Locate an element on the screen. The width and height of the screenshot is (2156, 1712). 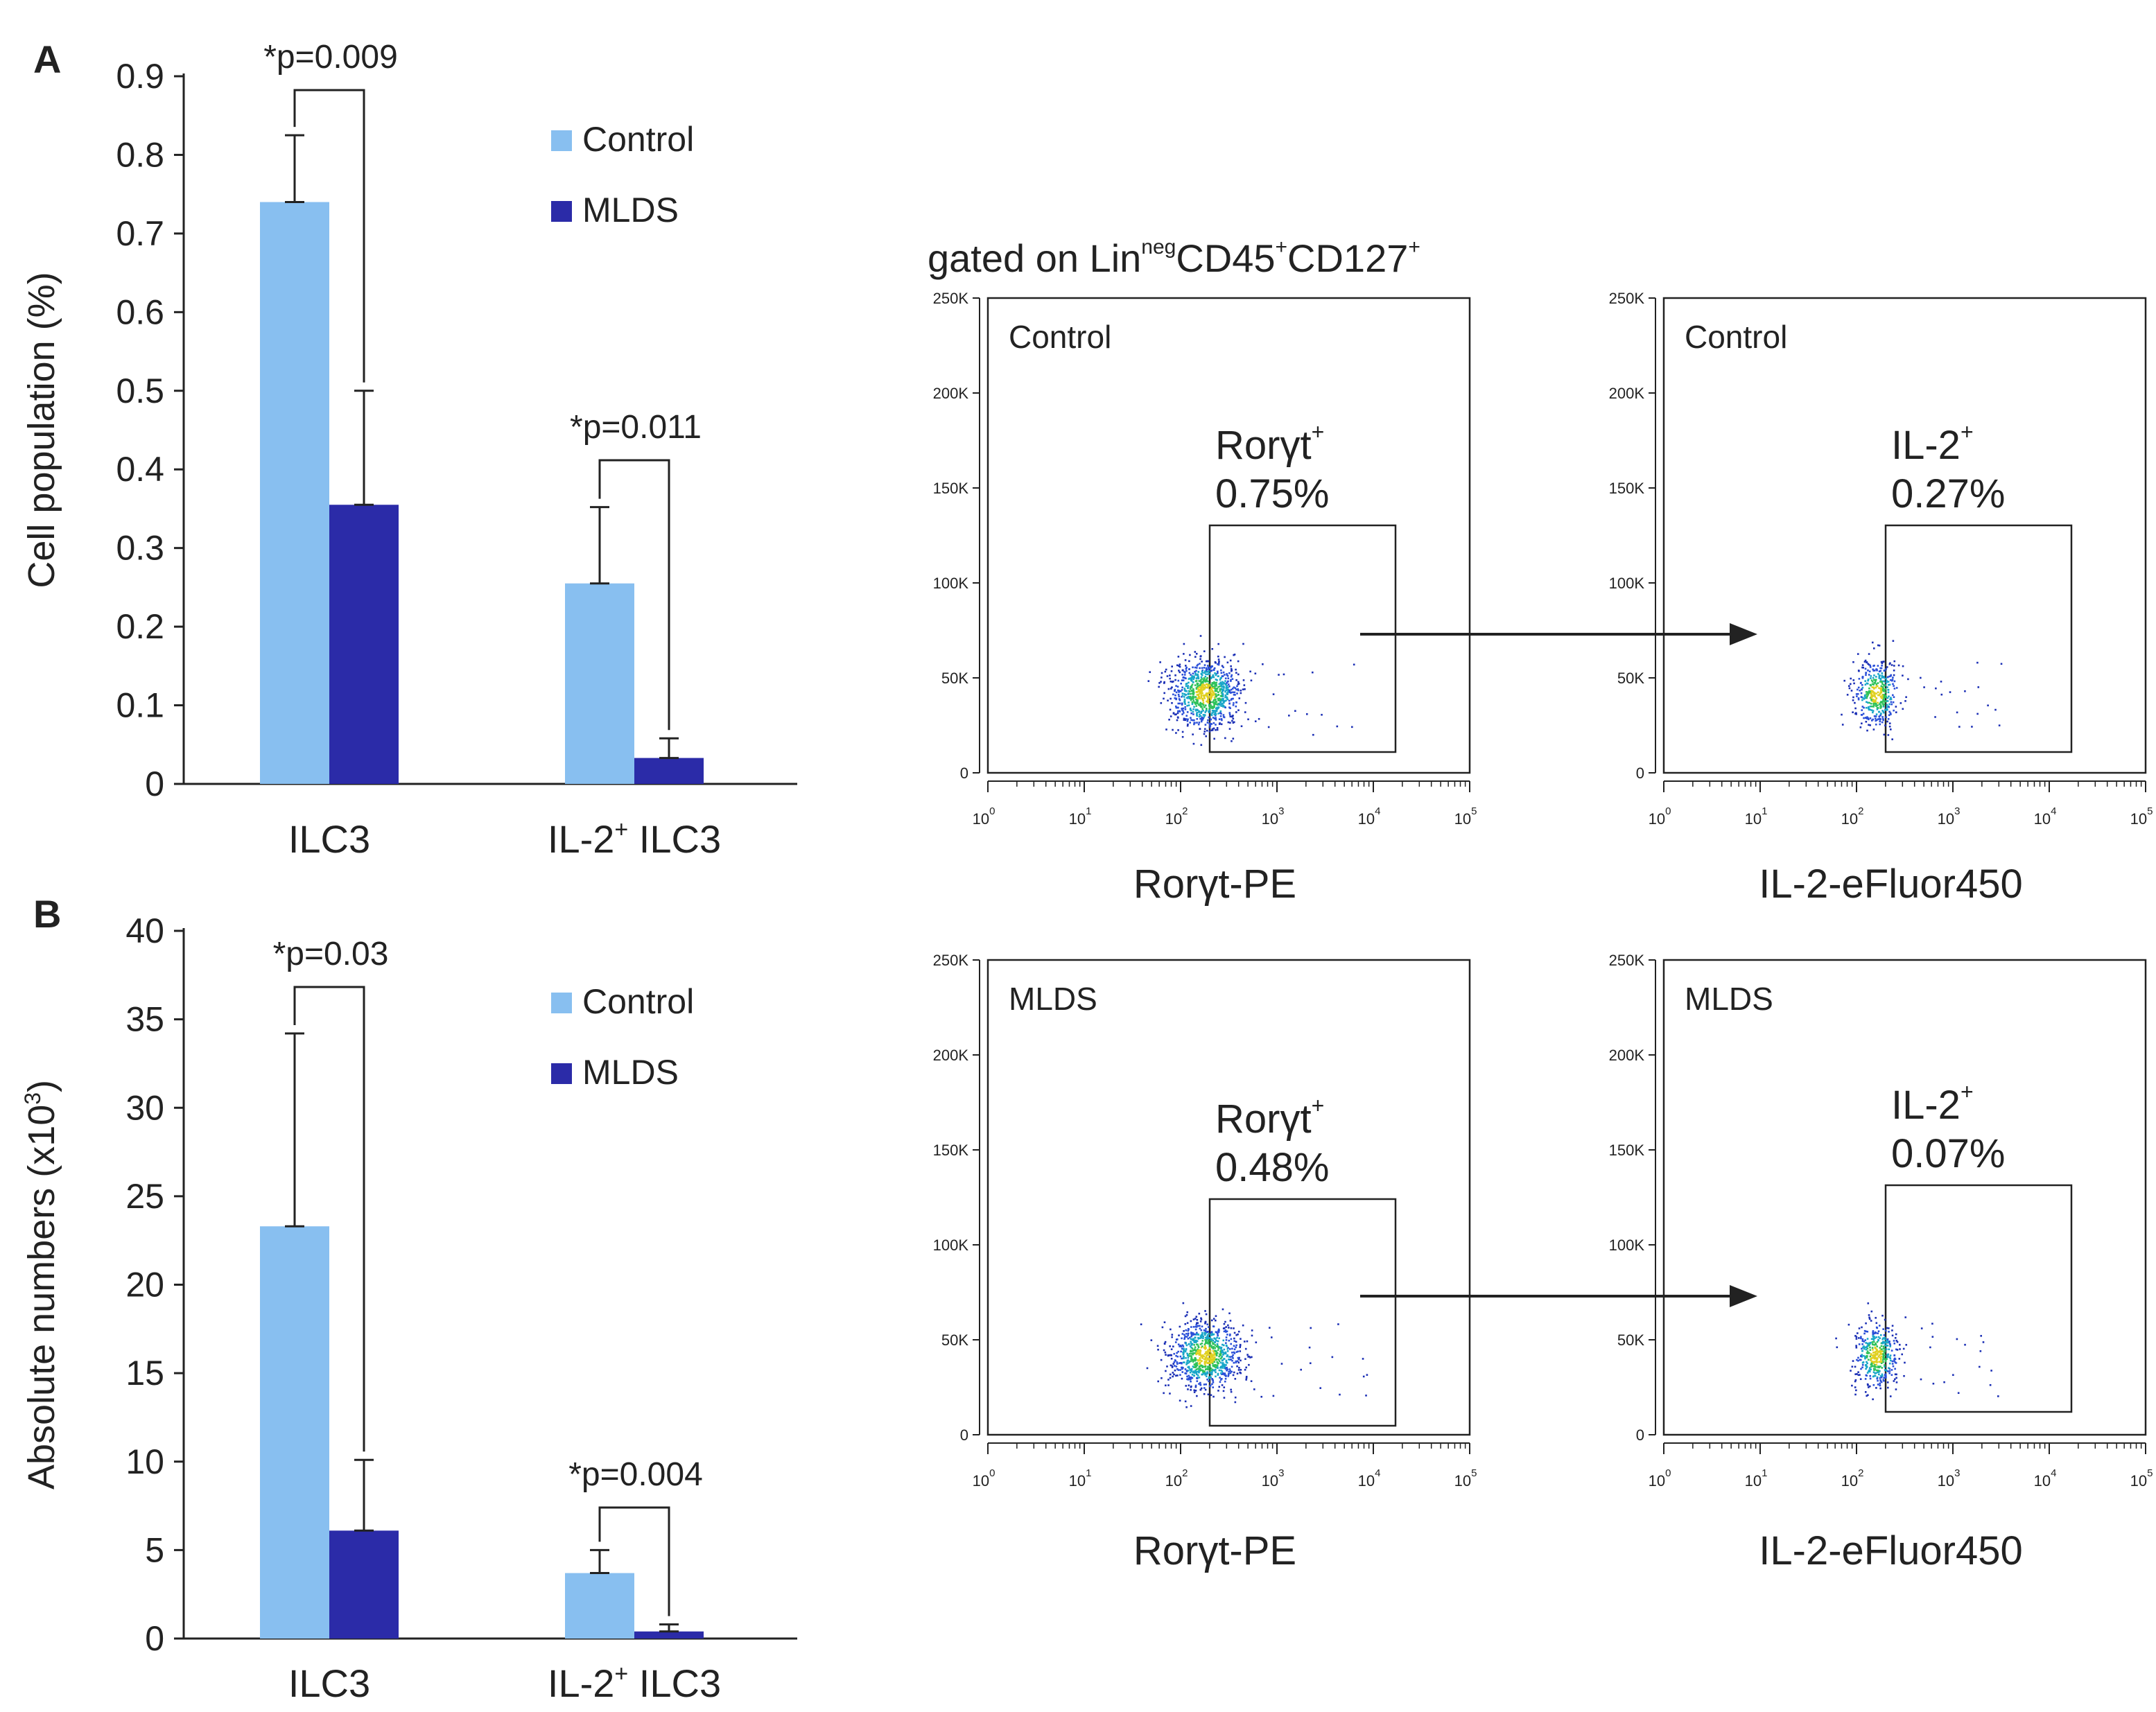
x-tick-label: 105 is located at coordinates (1465, 1478).